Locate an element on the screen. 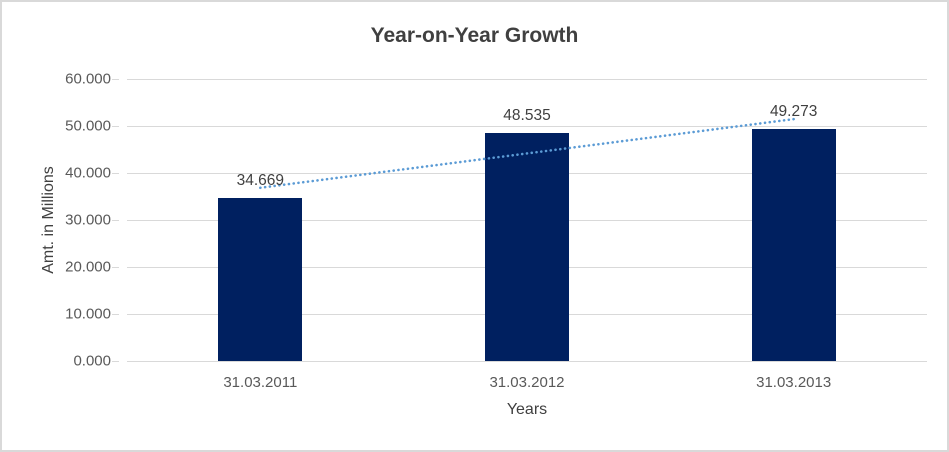  y-tick-label: 50.000 is located at coordinates (88, 126).